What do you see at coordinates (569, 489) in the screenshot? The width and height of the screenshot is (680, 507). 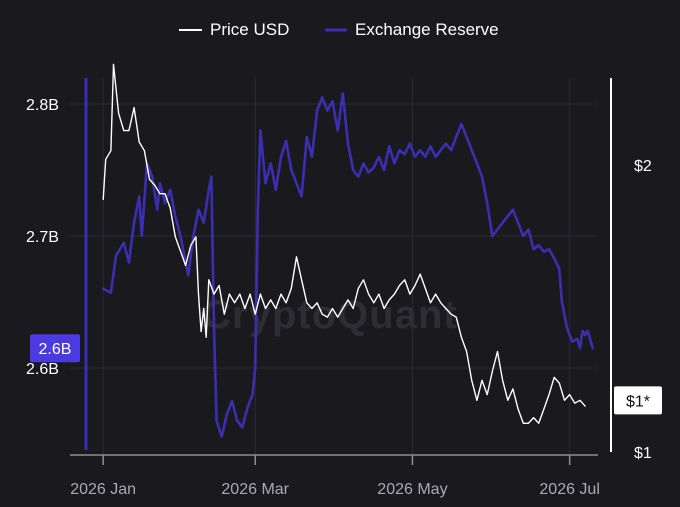 I see `x-tick-label: 2026 Jul` at bounding box center [569, 489].